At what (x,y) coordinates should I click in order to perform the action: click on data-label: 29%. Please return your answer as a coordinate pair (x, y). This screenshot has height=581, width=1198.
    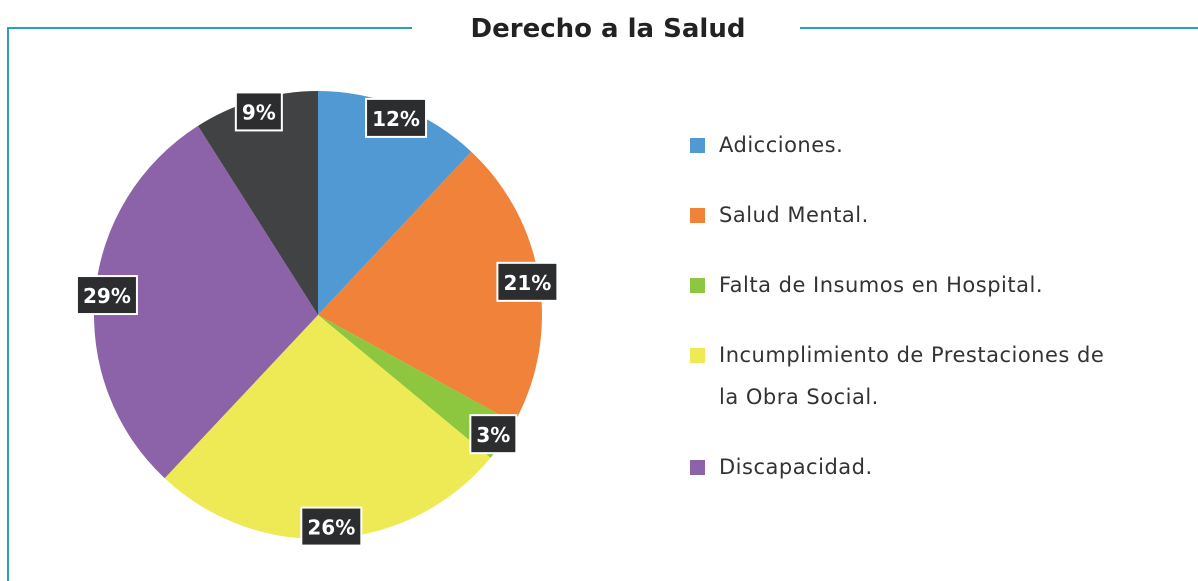
    Looking at the image, I should click on (107, 296).